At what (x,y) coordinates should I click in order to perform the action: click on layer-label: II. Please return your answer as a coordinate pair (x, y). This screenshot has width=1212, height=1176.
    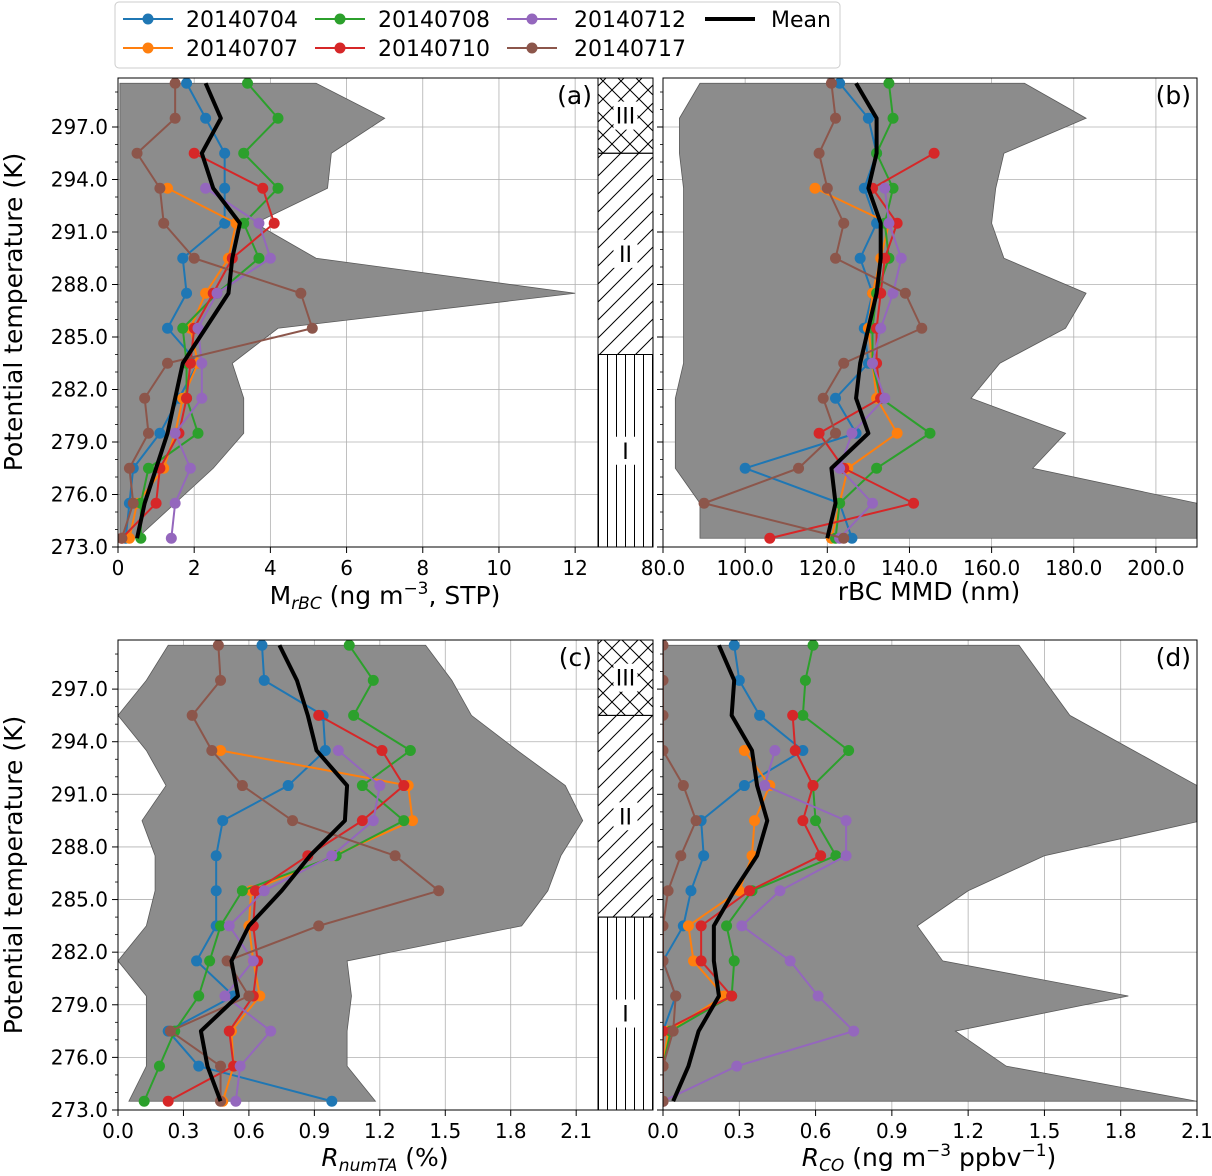
    Looking at the image, I should click on (625, 817).